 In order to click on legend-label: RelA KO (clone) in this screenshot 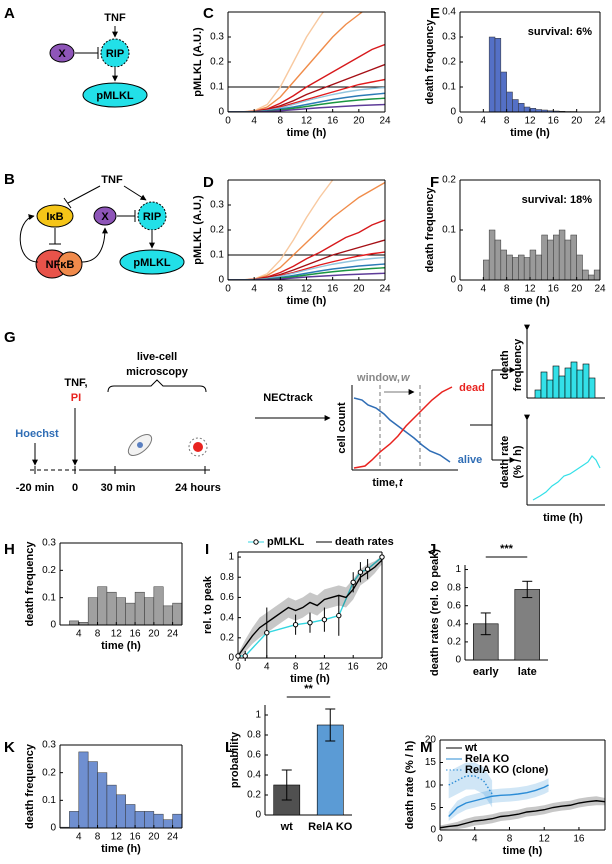, I will do `click(507, 770)`.